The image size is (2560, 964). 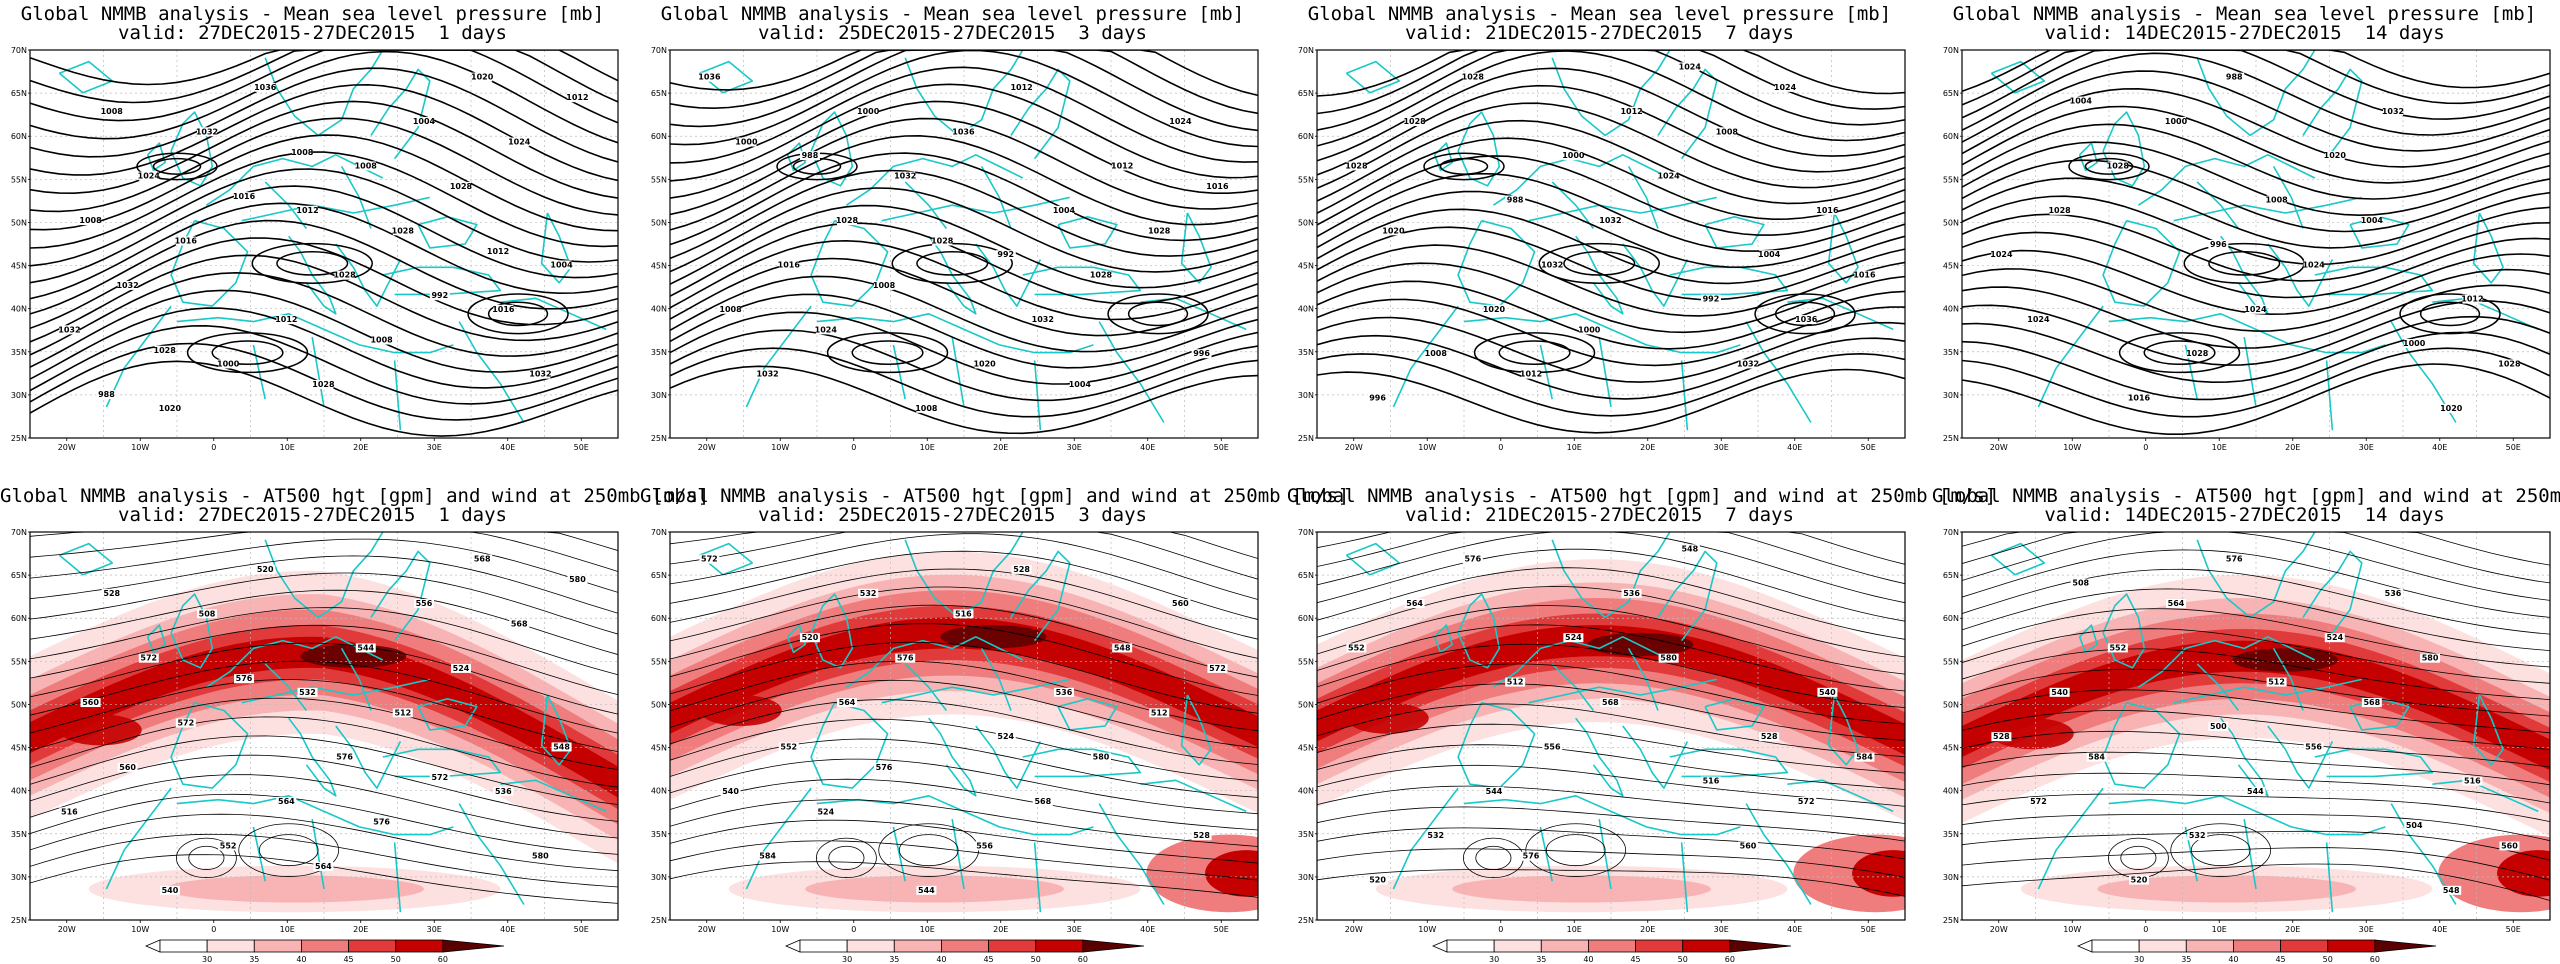 I want to click on contour-label: 992, so click(x=1711, y=299).